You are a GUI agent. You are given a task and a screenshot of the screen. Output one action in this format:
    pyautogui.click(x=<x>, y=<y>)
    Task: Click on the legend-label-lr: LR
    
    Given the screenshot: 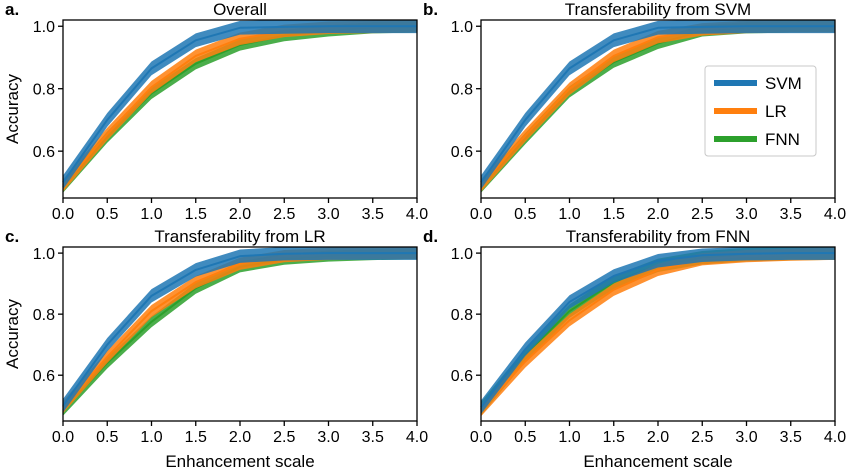 What is the action you would take?
    pyautogui.click(x=776, y=111)
    